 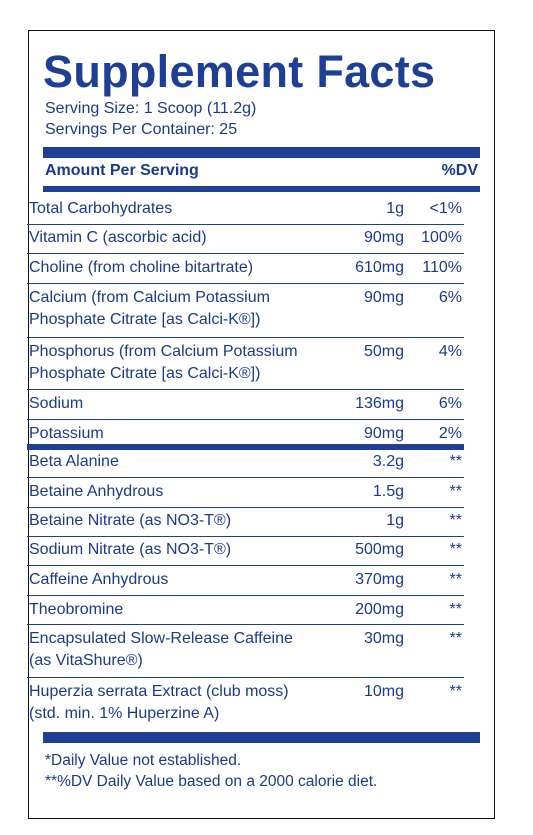 What do you see at coordinates (388, 461) in the screenshot?
I see `nutrient-amount: 3.2g` at bounding box center [388, 461].